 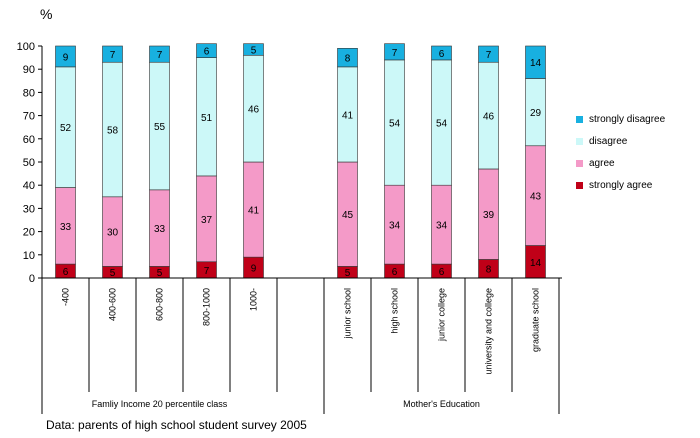 I want to click on data-label-strongly-agree-university-and-college: 8, so click(x=489, y=270).